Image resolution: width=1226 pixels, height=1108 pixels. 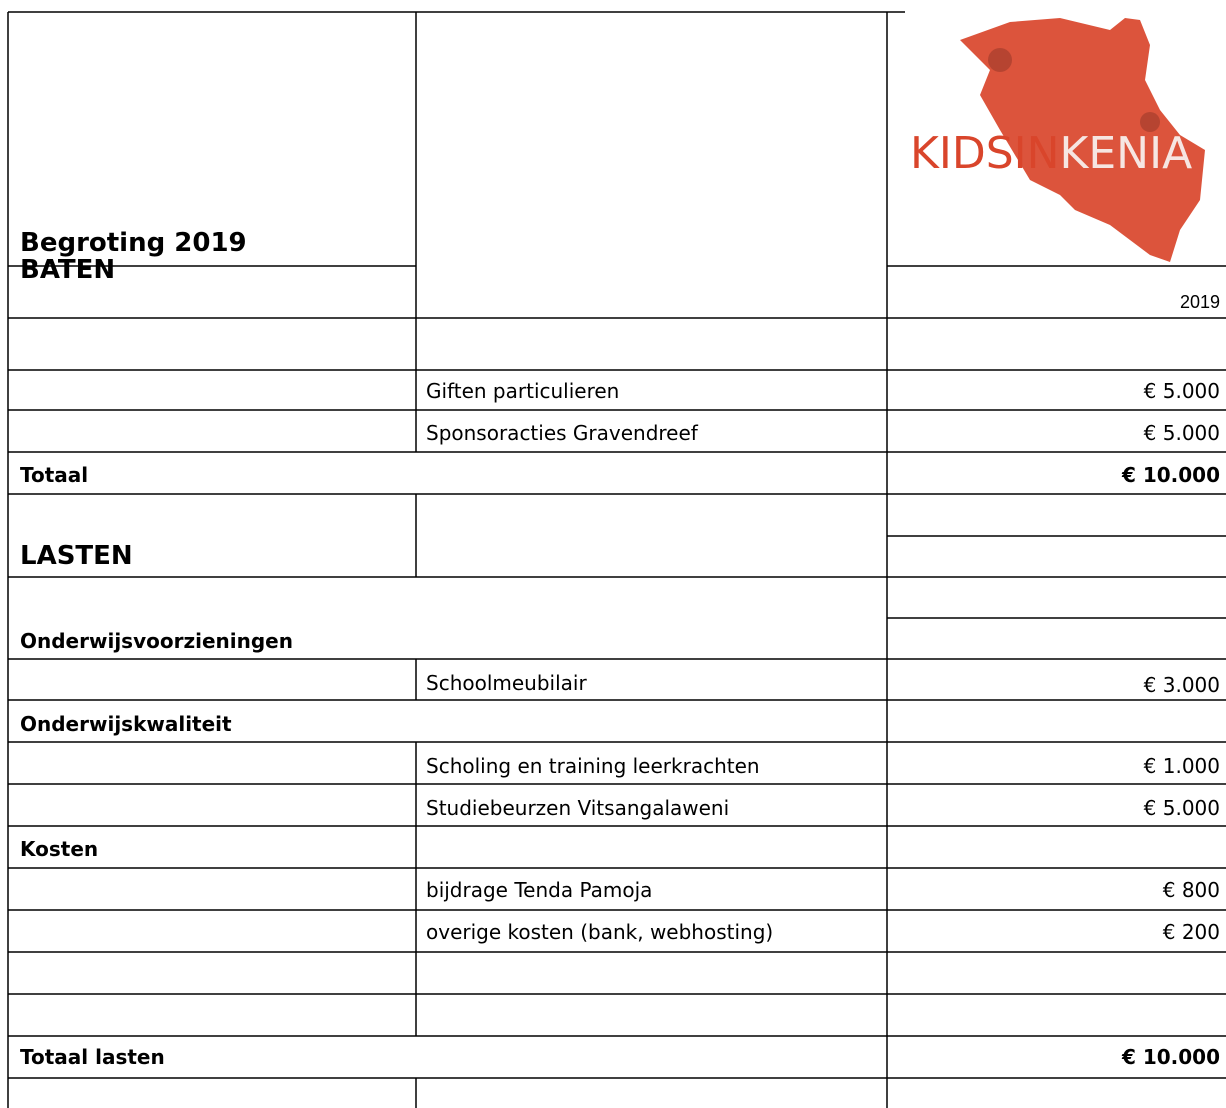 I want to click on item-label: Studiebeurzen Vitsangalaweni, so click(x=578, y=808).